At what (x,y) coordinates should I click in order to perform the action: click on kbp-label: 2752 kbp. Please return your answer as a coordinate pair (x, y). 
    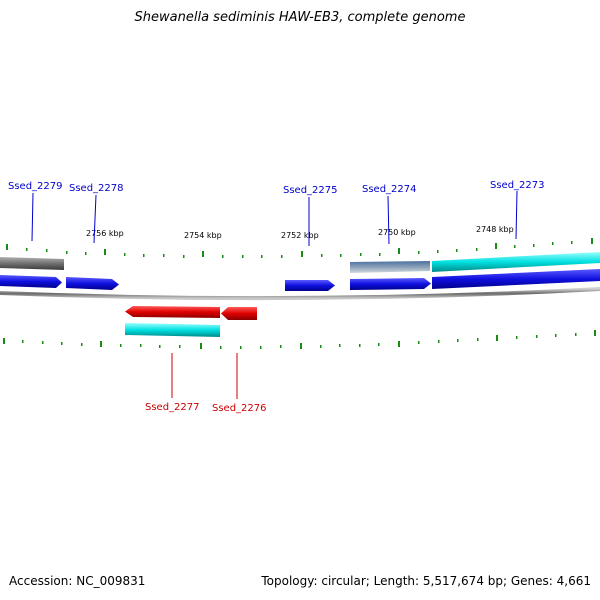
    Looking at the image, I should click on (300, 235).